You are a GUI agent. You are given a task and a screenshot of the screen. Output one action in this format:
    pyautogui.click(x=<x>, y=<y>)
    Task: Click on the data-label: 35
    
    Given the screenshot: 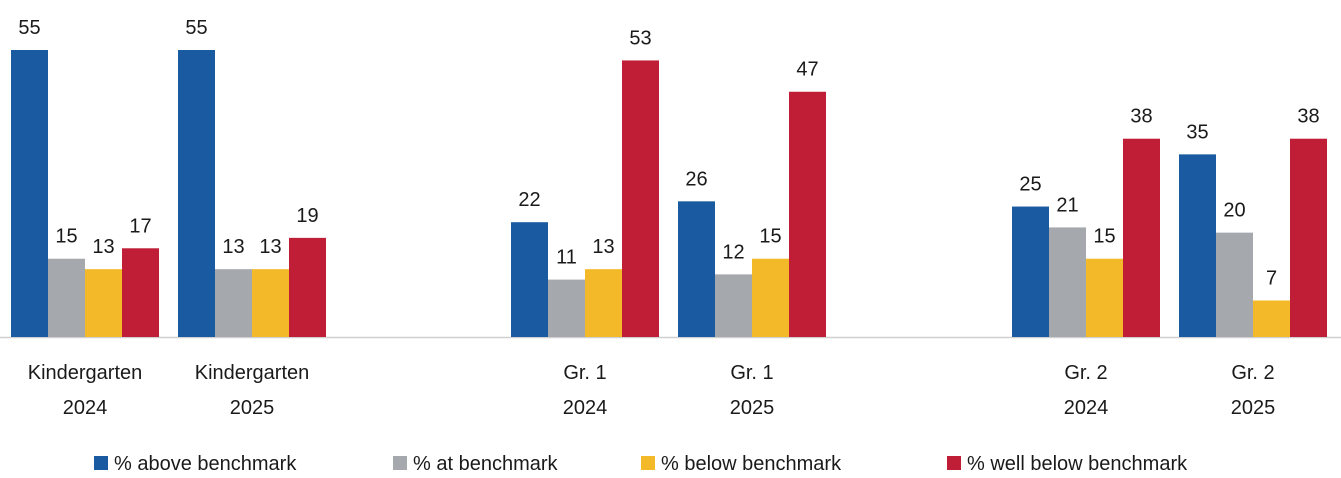 What is the action you would take?
    pyautogui.click(x=1197, y=132)
    